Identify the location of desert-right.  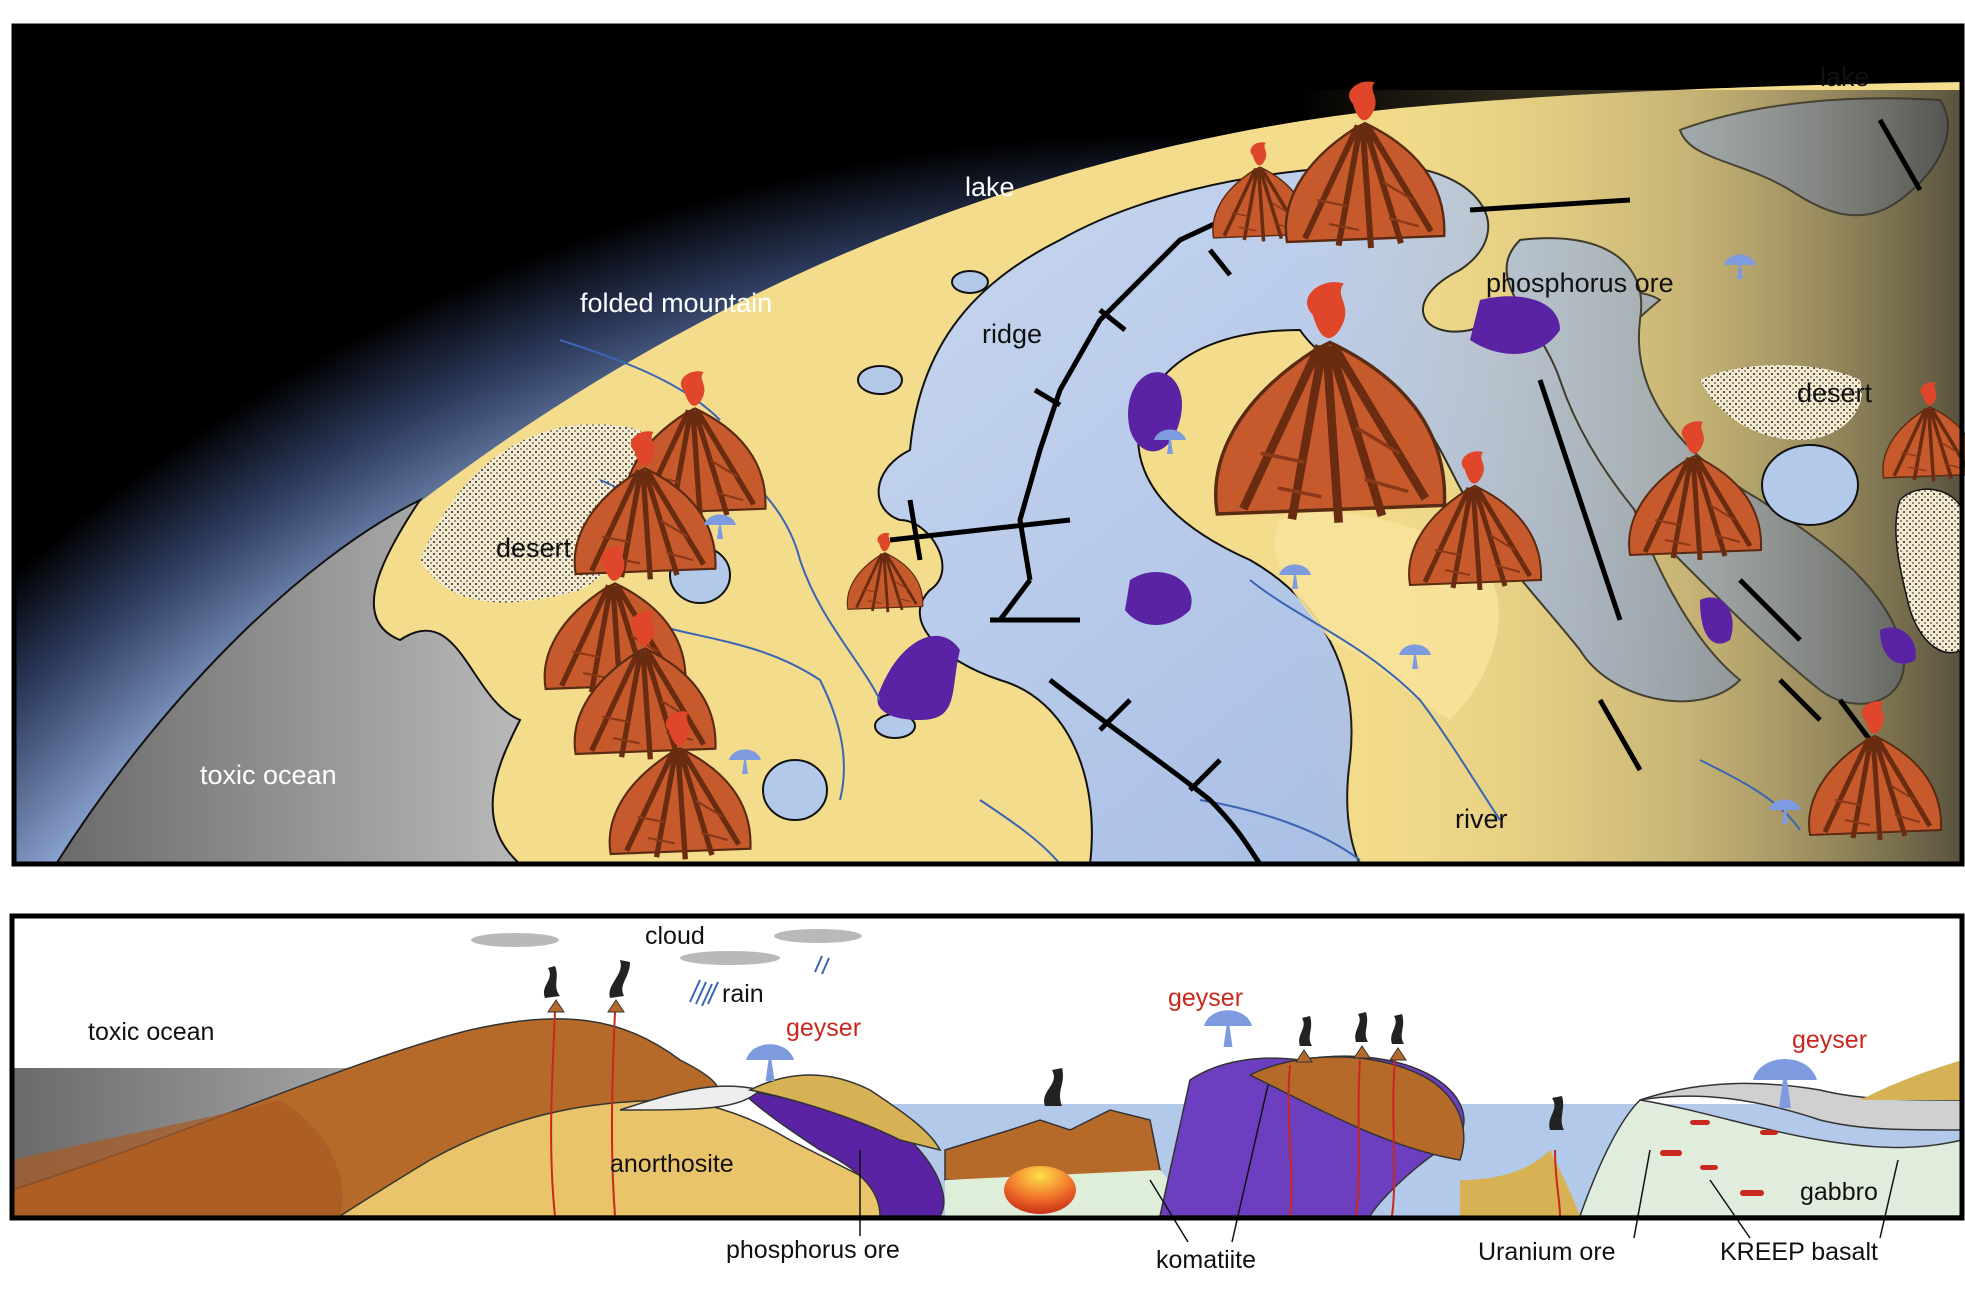
(1781, 402).